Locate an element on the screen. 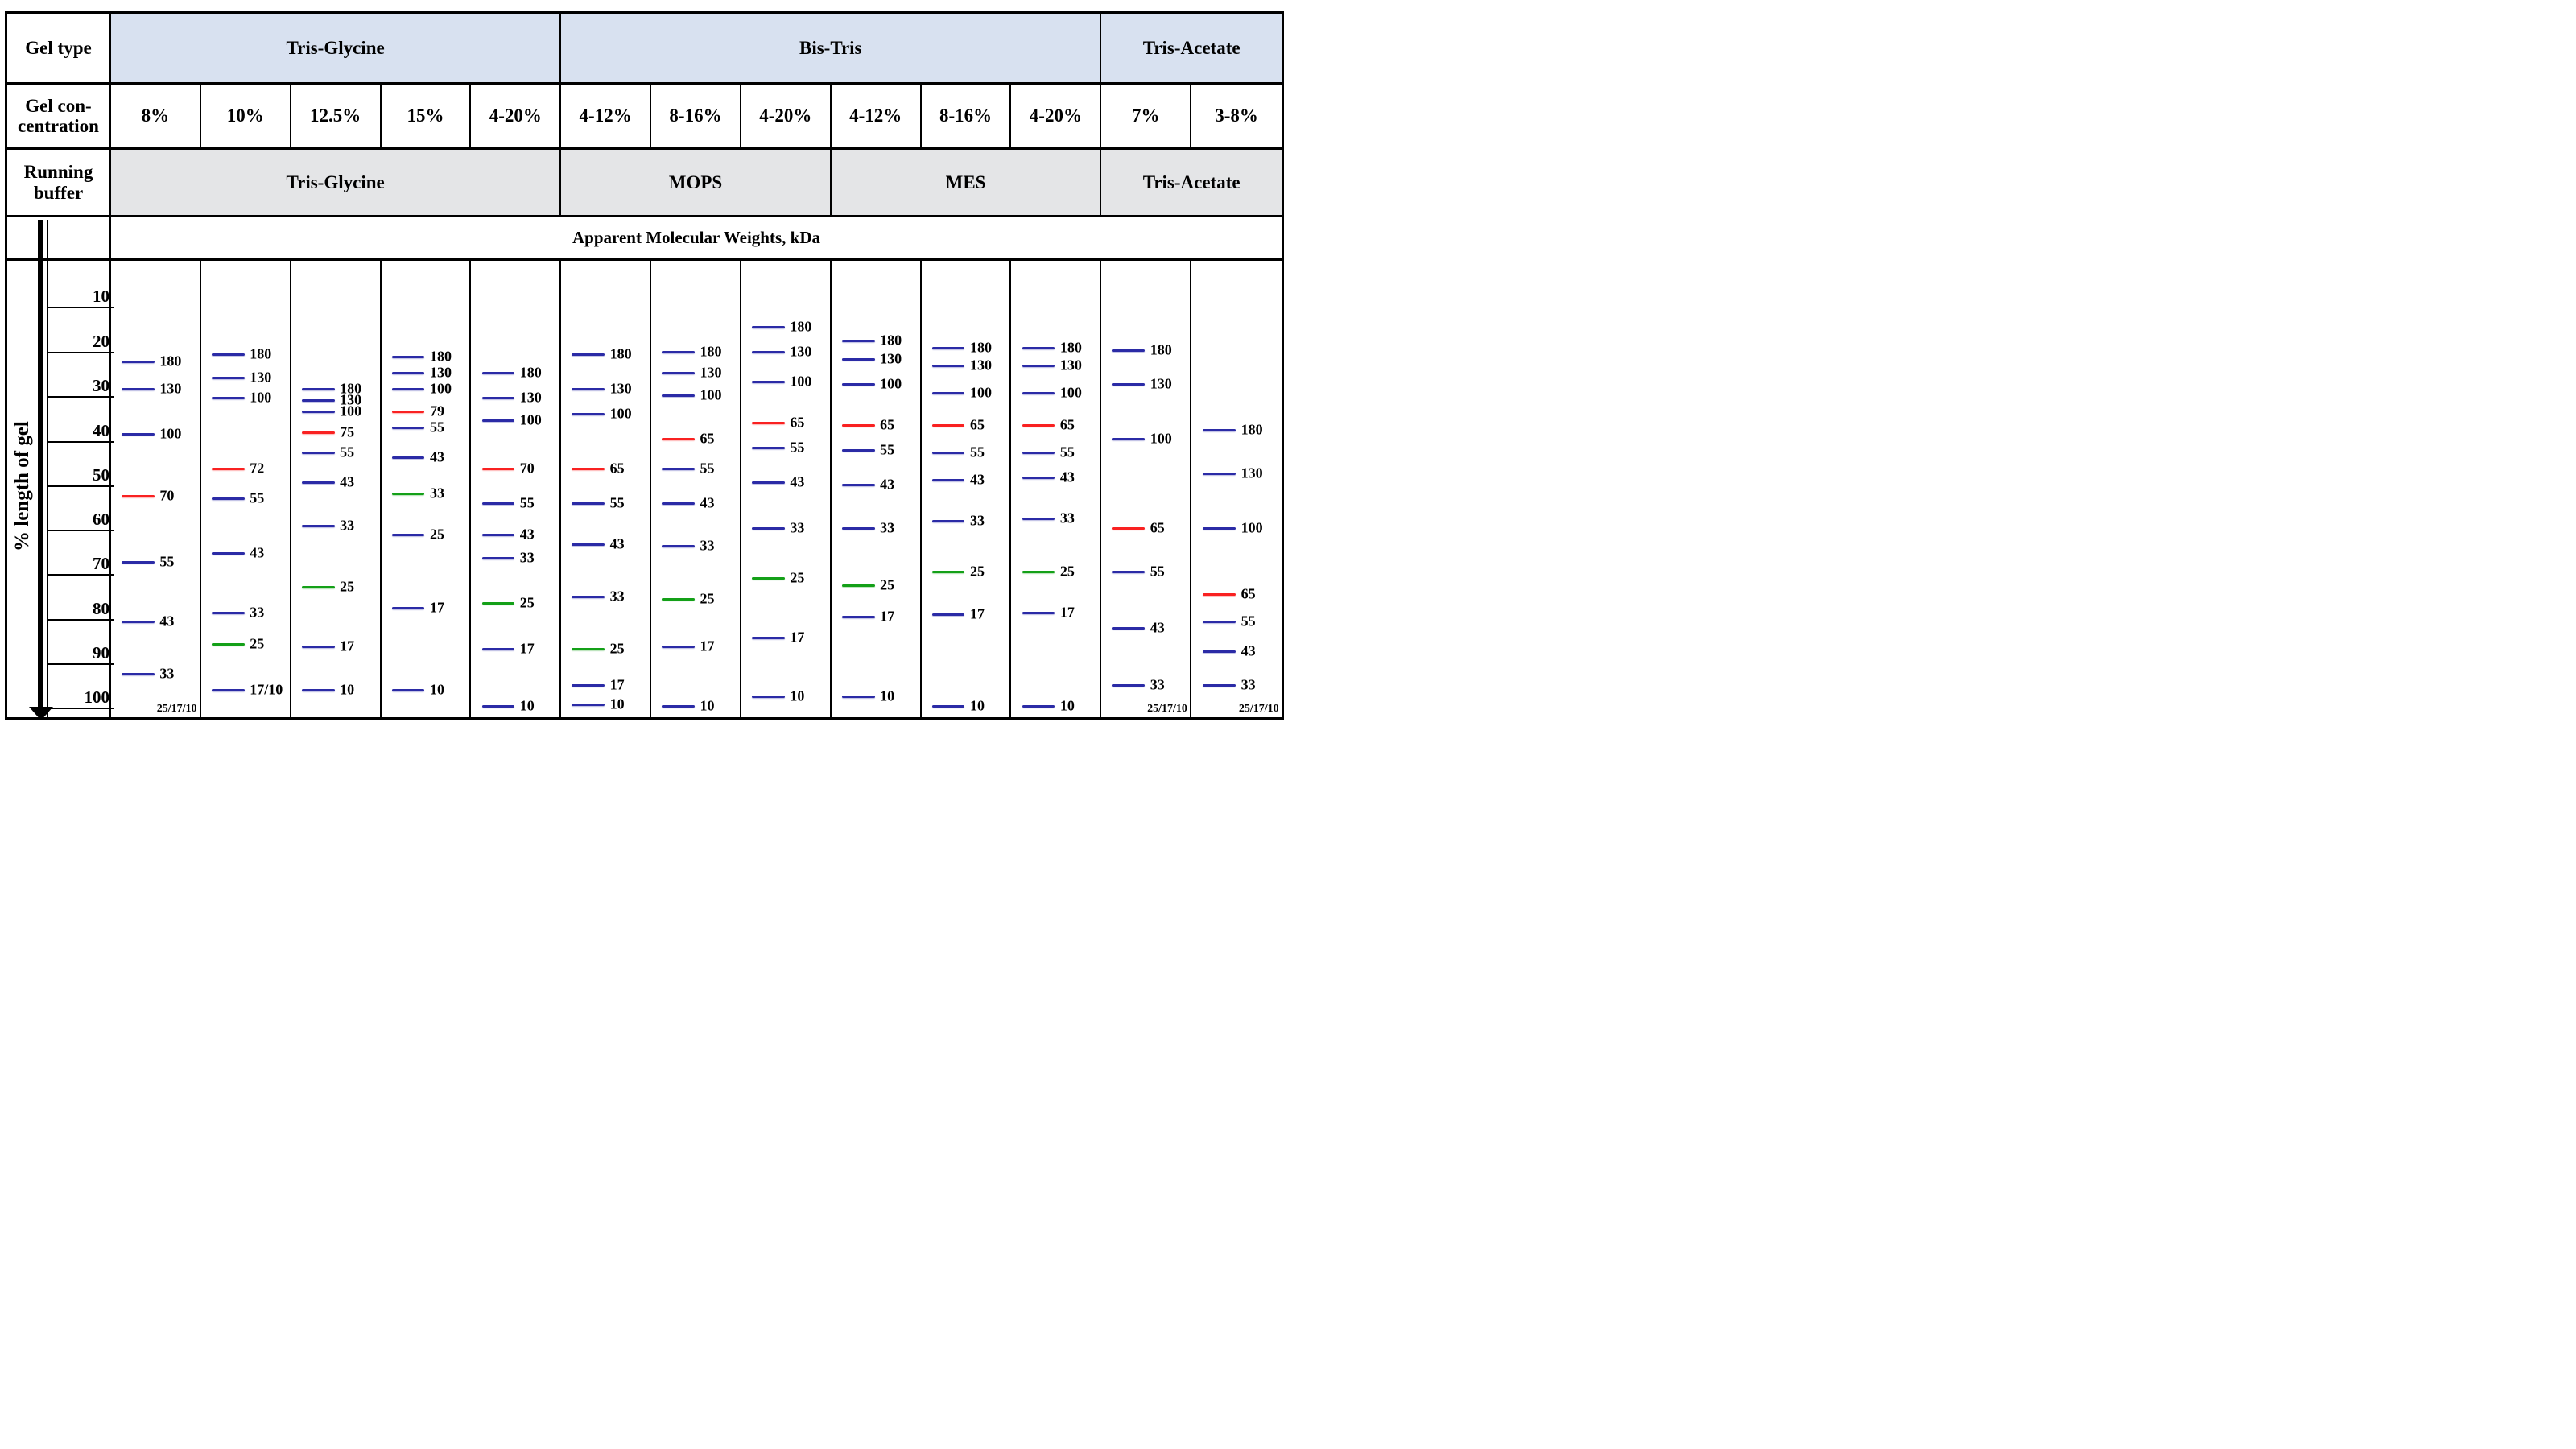 This screenshot has height=1449, width=2576. gel-concentration-cell: 3-8% is located at coordinates (1236, 116).